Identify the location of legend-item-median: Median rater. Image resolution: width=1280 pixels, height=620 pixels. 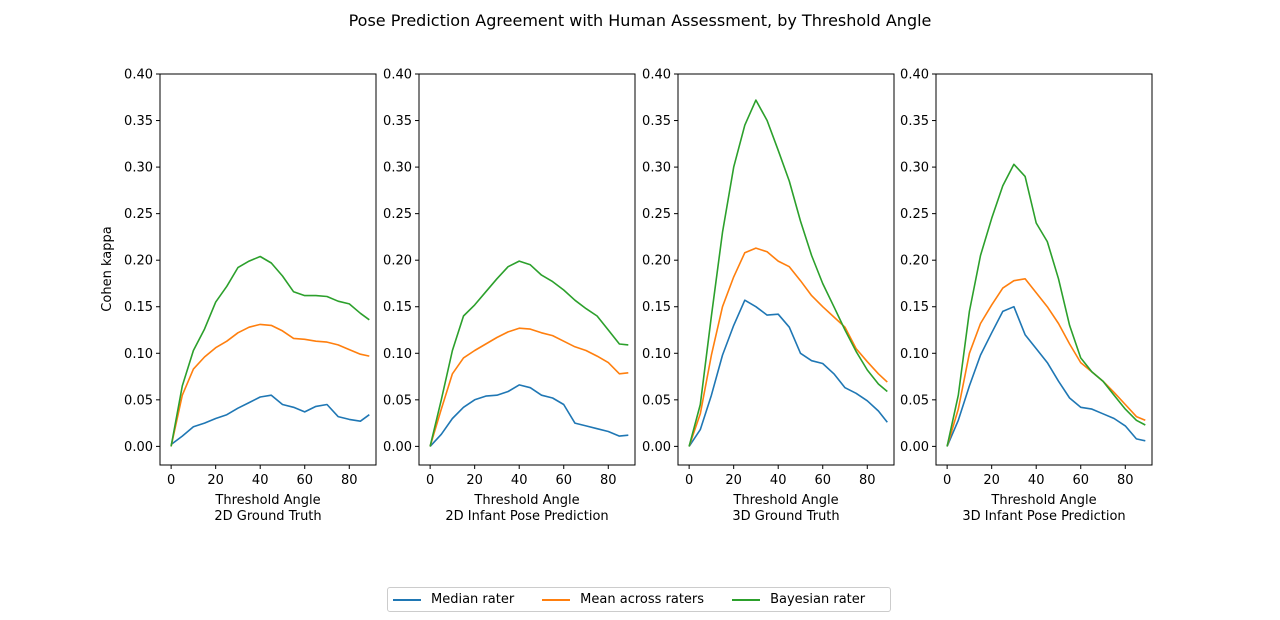
(453, 599).